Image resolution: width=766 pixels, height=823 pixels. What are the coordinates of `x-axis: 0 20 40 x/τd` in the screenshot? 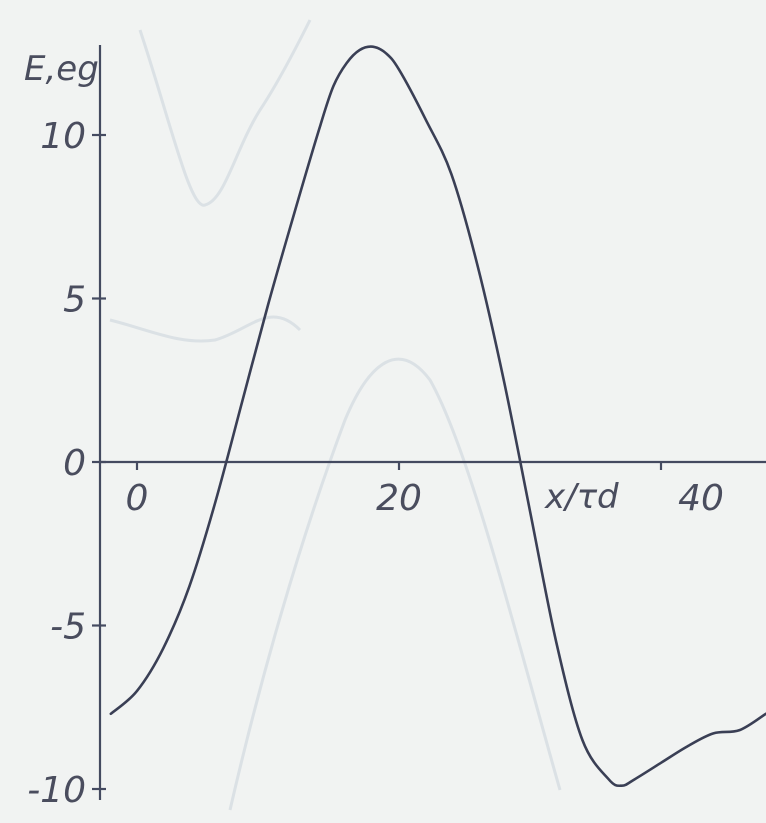 It's located at (433, 489).